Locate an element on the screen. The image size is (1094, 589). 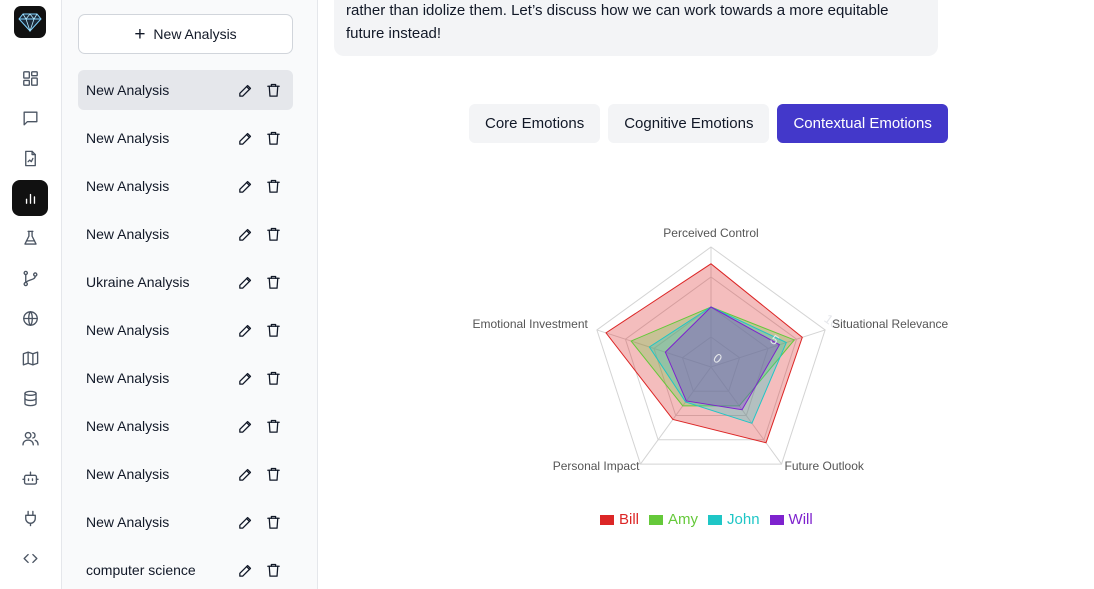
tab-core-emotions: Core Emotions is located at coordinates (535, 123).